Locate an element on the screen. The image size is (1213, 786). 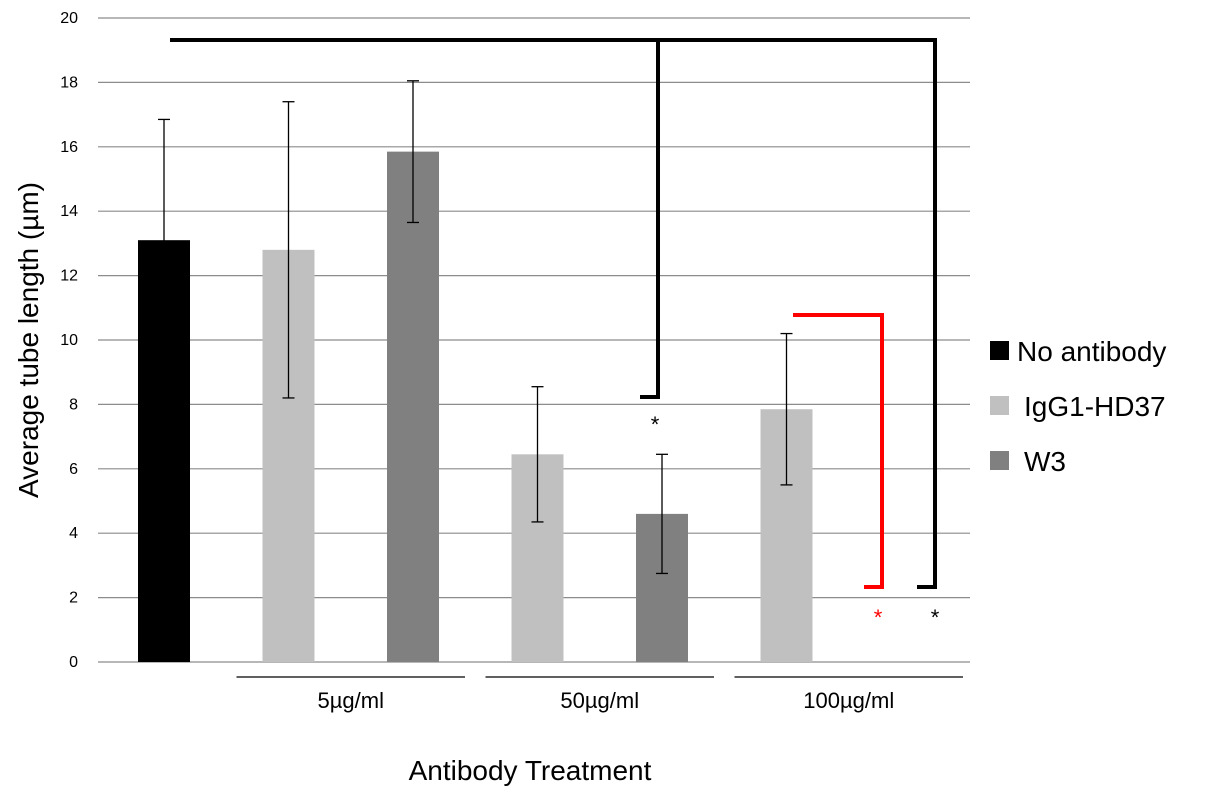
y-tick-label: 0 is located at coordinates (73, 662).